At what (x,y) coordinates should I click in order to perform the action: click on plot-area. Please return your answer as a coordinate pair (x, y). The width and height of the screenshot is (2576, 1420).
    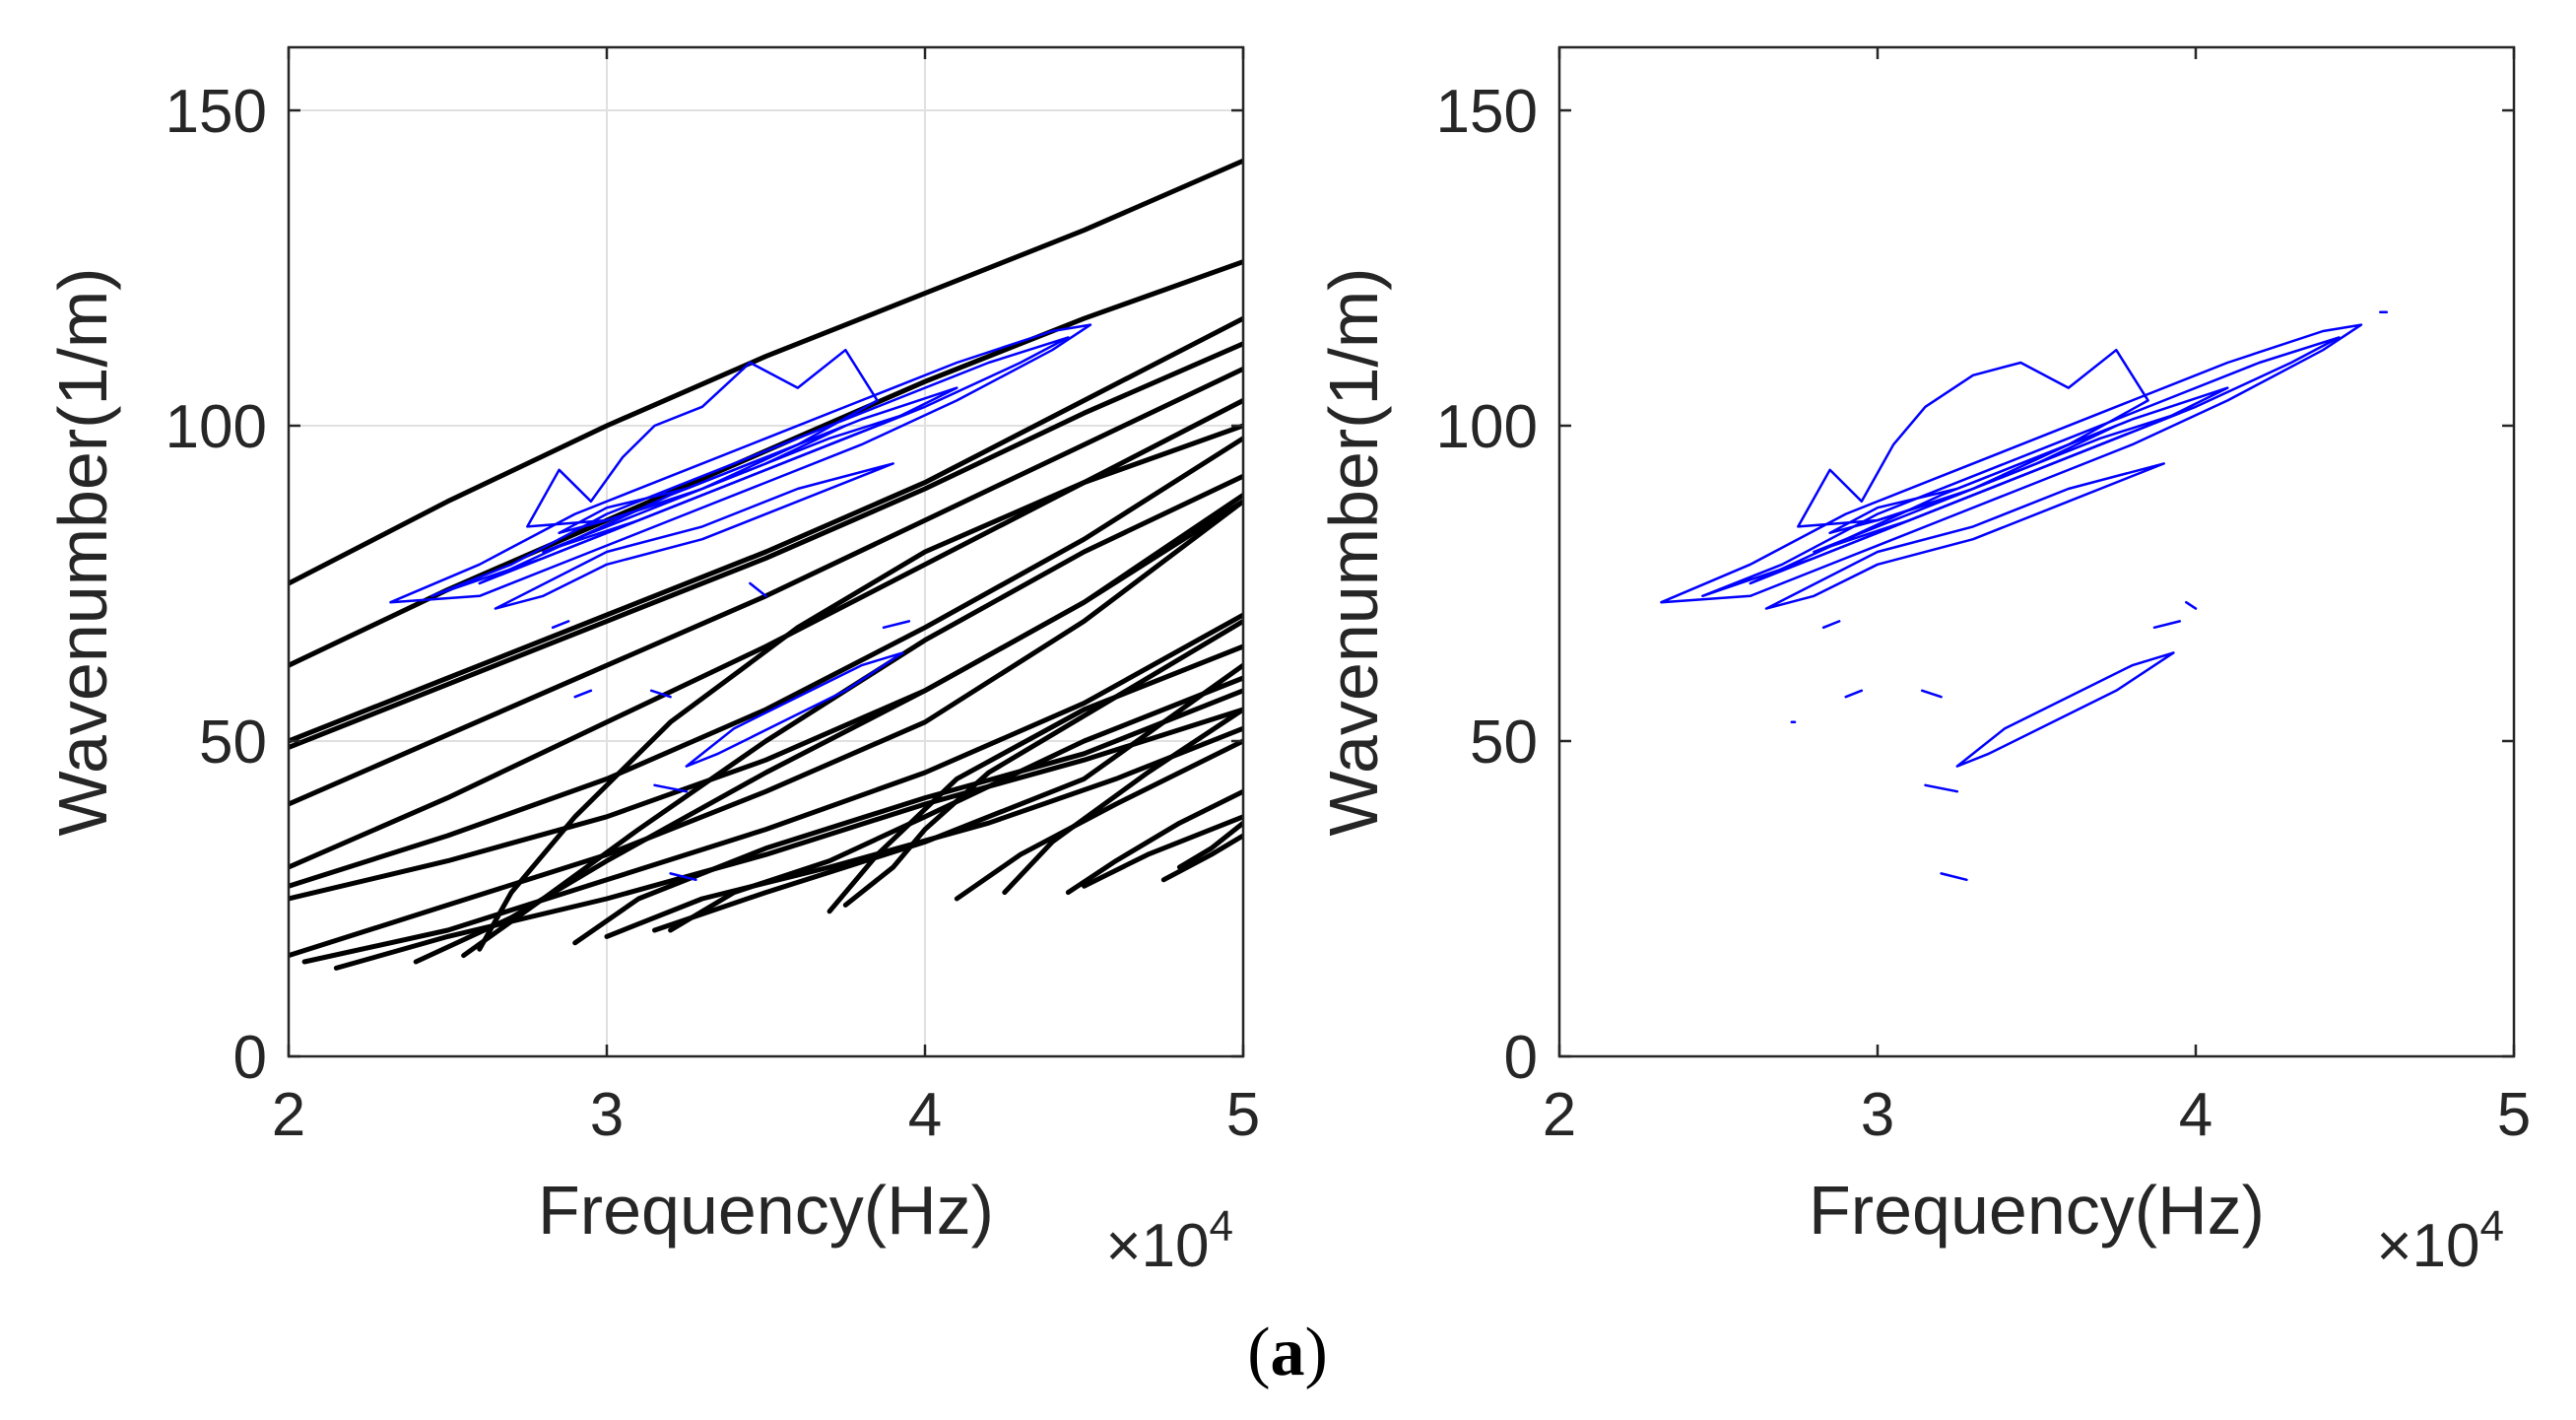
    Looking at the image, I should click on (2025, 596).